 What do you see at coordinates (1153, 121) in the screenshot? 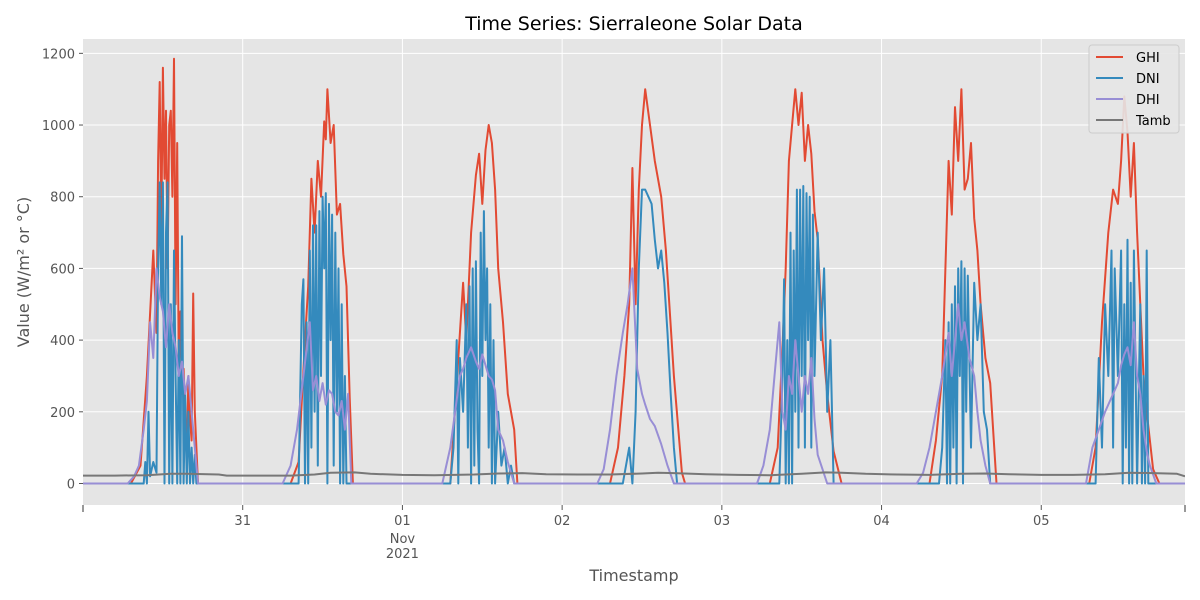
I see `legend-label: Tamb` at bounding box center [1153, 121].